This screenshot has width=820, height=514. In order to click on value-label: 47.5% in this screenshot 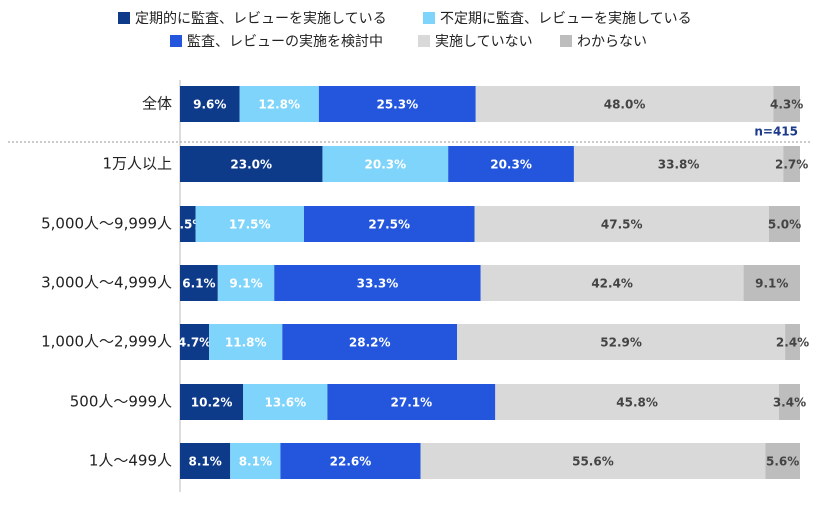, I will do `click(622, 225)`.